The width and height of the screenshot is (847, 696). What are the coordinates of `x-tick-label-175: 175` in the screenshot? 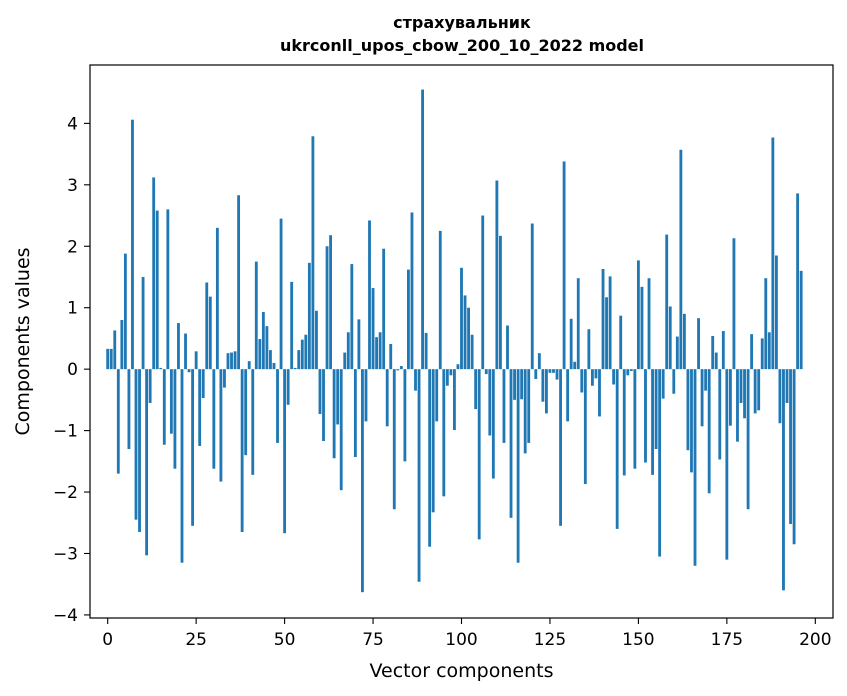 It's located at (727, 640).